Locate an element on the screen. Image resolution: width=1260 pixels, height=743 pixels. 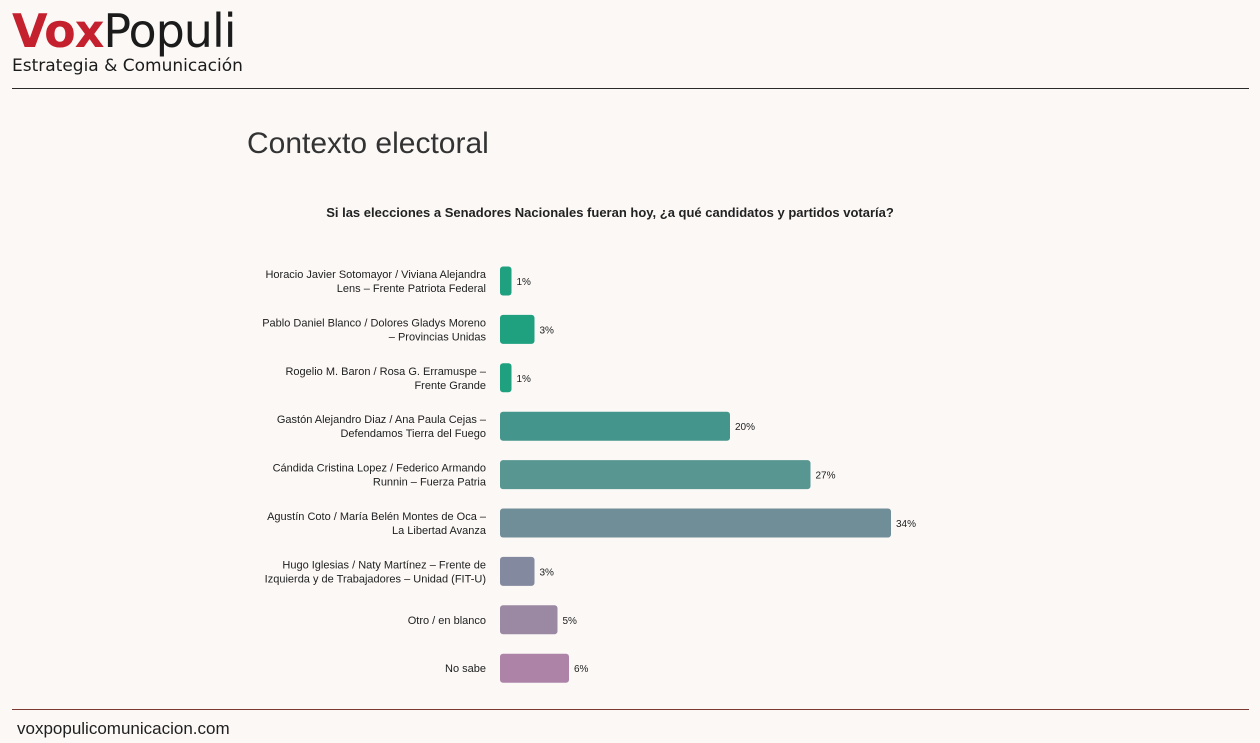
category-label-line: No sabe is located at coordinates (465, 669).